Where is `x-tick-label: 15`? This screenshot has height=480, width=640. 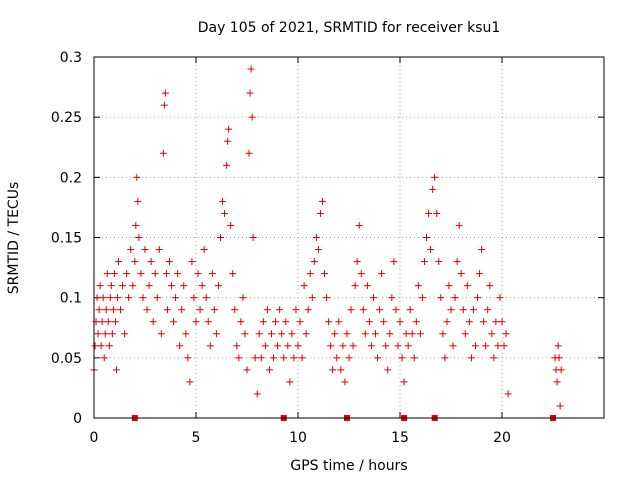
x-tick-label: 15 is located at coordinates (400, 438).